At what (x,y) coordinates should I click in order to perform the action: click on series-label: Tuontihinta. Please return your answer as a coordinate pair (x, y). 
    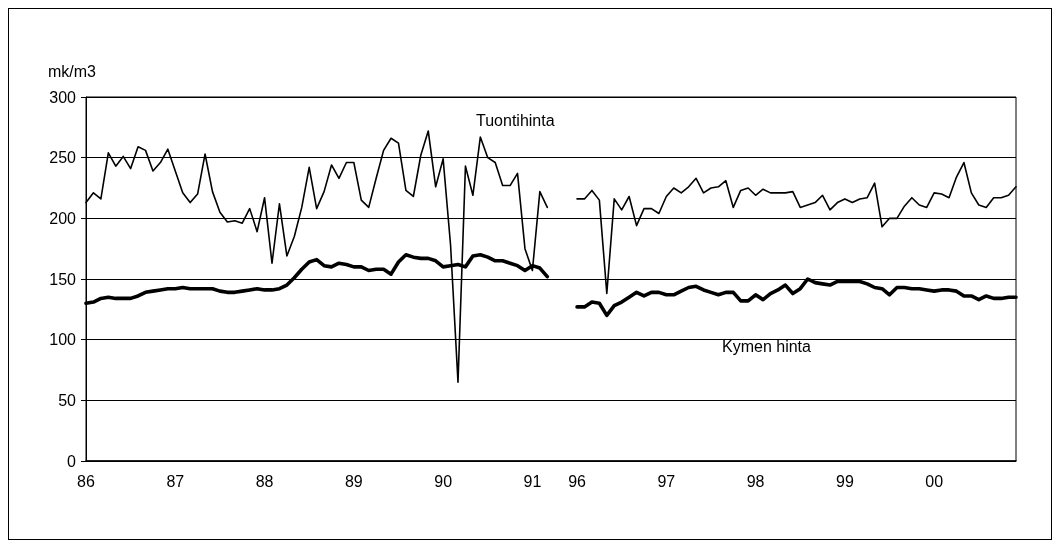
    Looking at the image, I should click on (515, 120).